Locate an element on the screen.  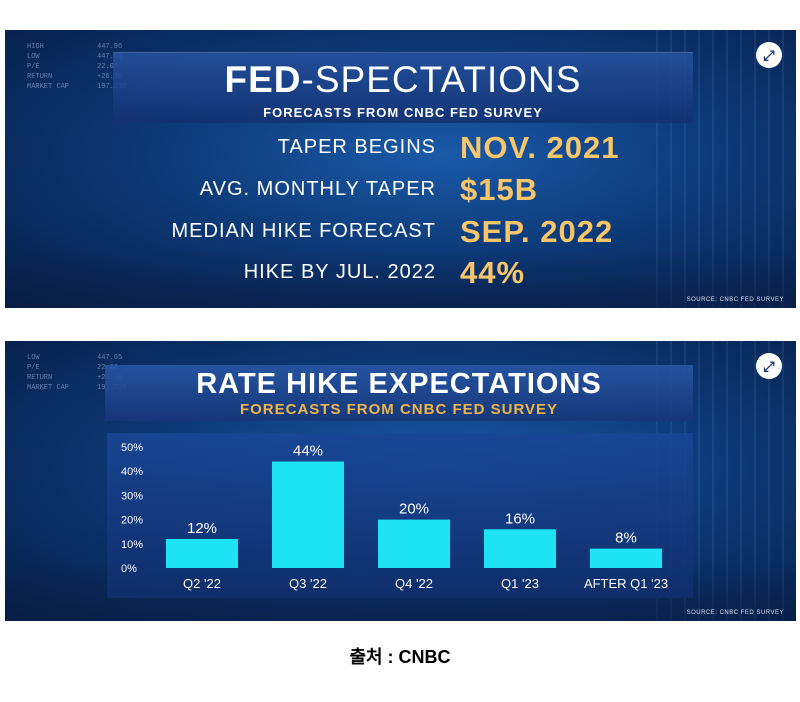
data-label: 12% is located at coordinates (202, 528).